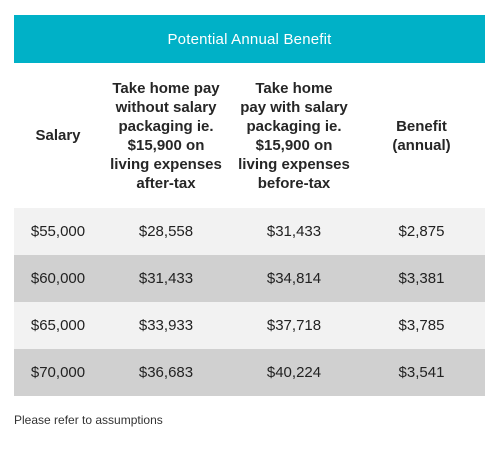  I want to click on cell-salary: $70,000, so click(58, 372).